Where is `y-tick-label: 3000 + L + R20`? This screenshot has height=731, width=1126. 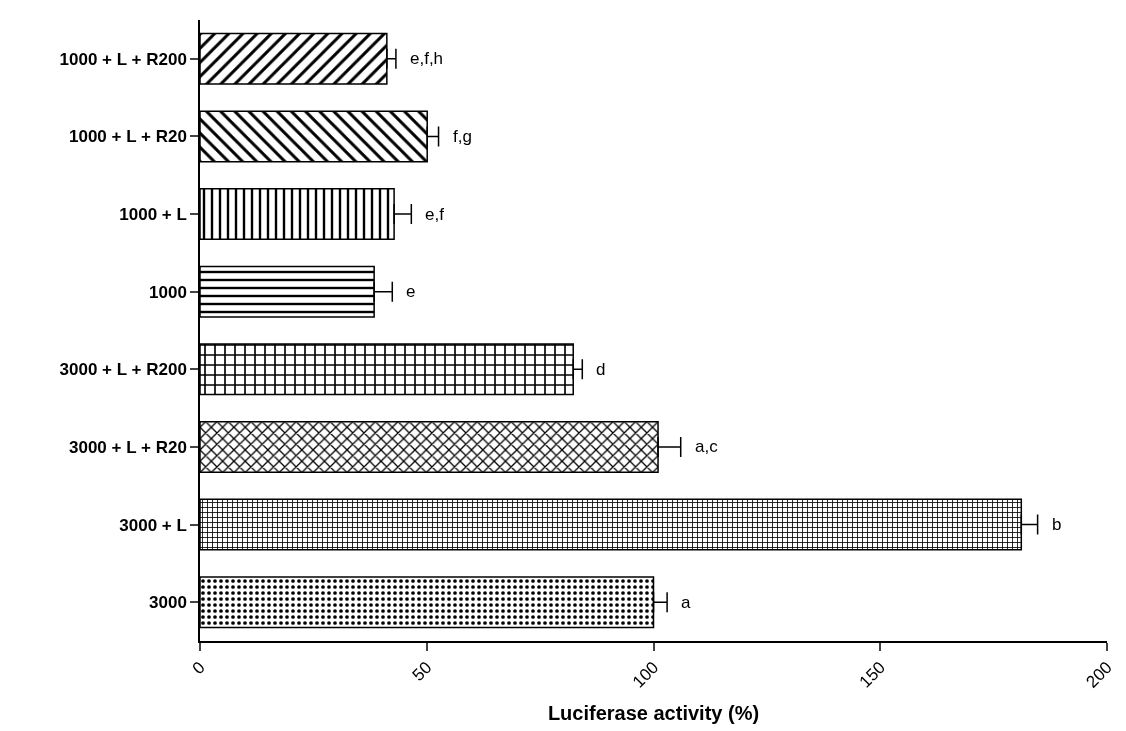
y-tick-label: 3000 + L + R20 is located at coordinates (128, 447).